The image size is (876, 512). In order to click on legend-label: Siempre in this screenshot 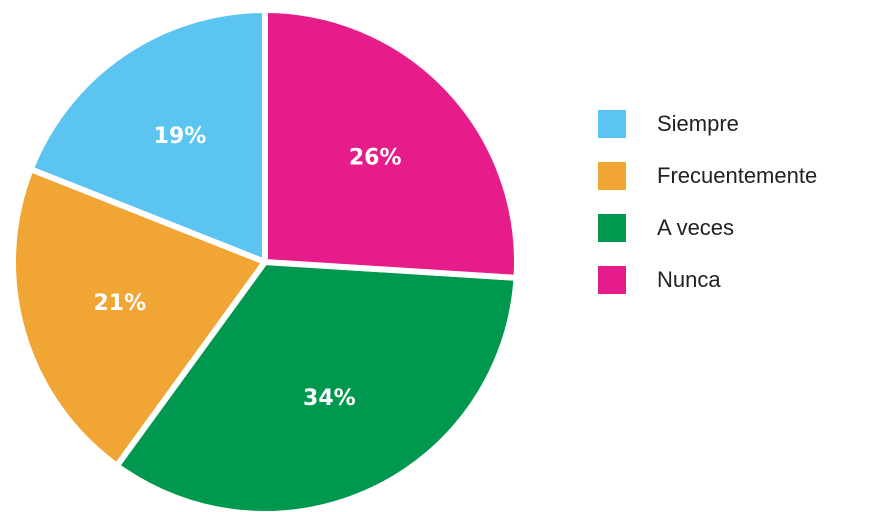, I will do `click(698, 123)`.